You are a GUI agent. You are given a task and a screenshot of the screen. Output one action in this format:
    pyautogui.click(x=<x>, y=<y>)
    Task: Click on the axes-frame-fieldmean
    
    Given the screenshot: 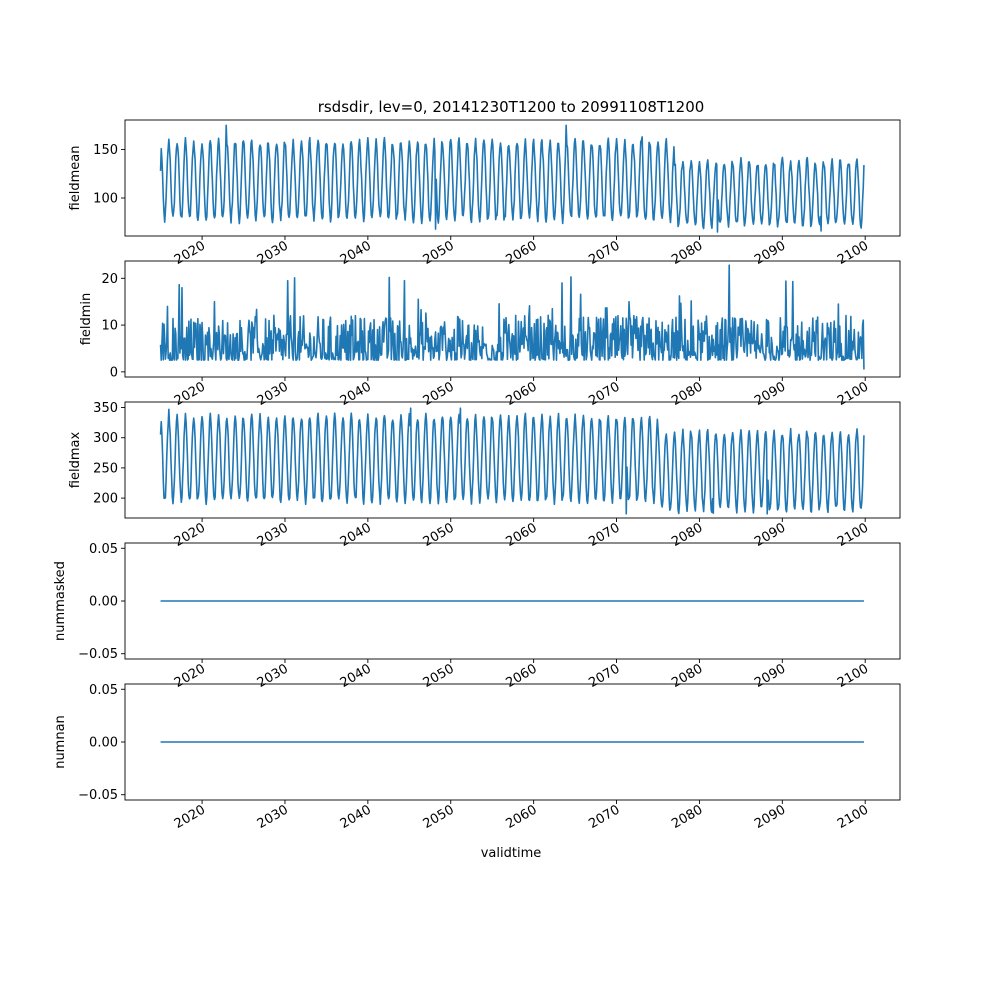 What is the action you would take?
    pyautogui.click(x=512, y=178)
    